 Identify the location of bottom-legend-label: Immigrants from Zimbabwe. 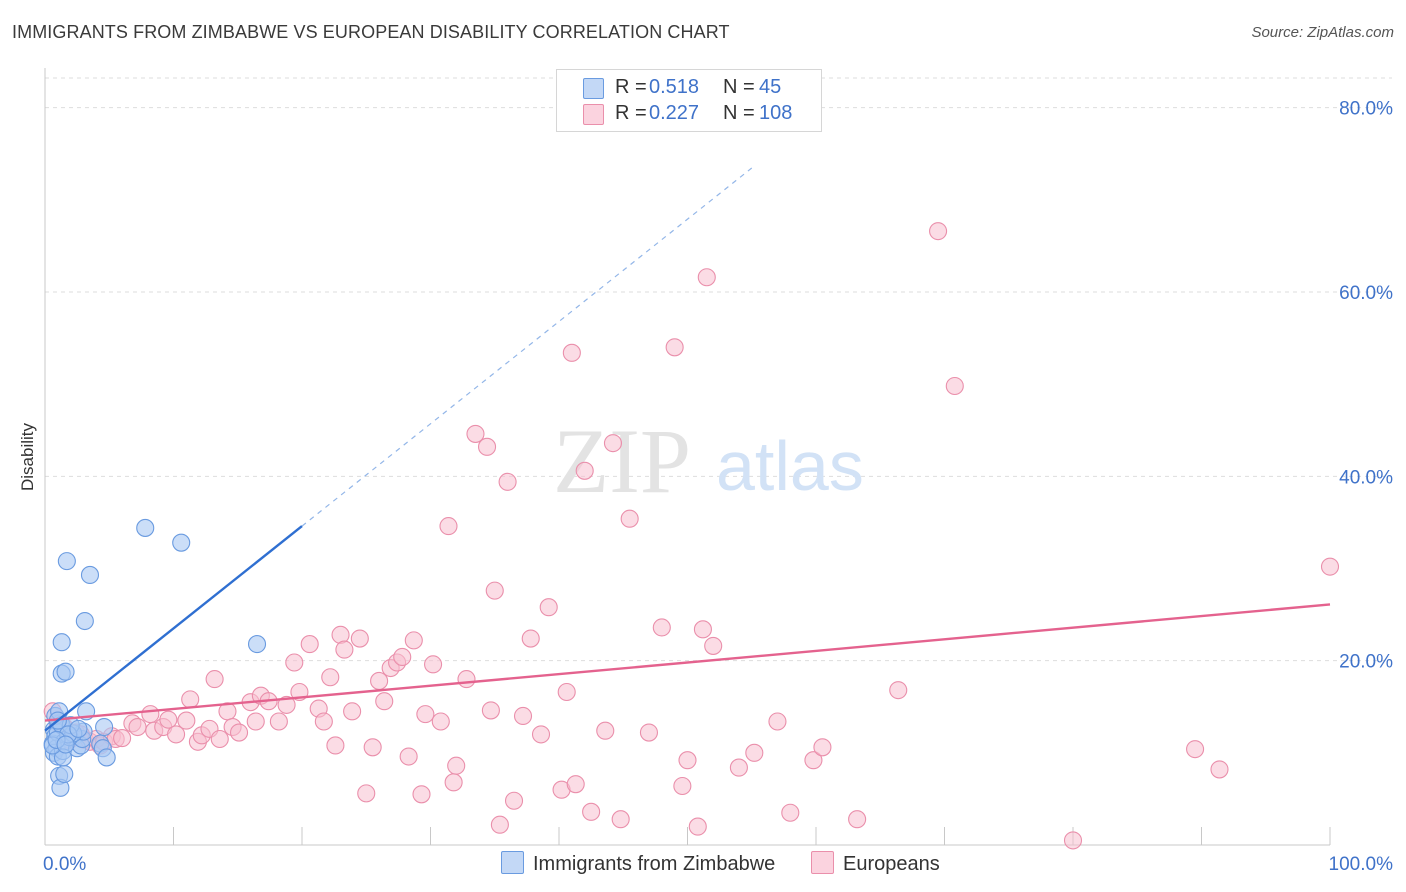
(654, 864).